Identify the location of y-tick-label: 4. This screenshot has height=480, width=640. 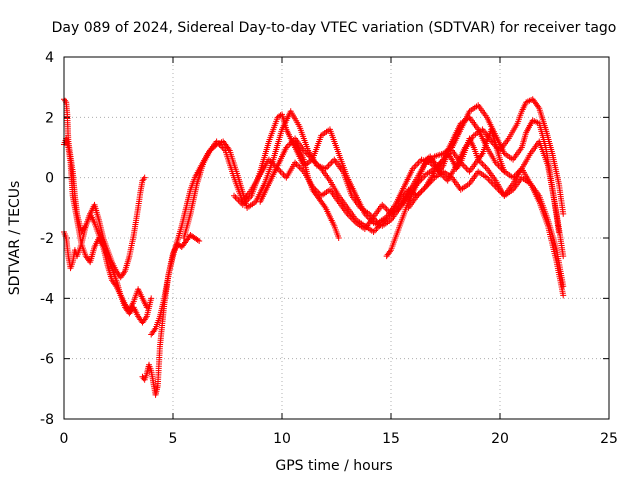
(49, 58).